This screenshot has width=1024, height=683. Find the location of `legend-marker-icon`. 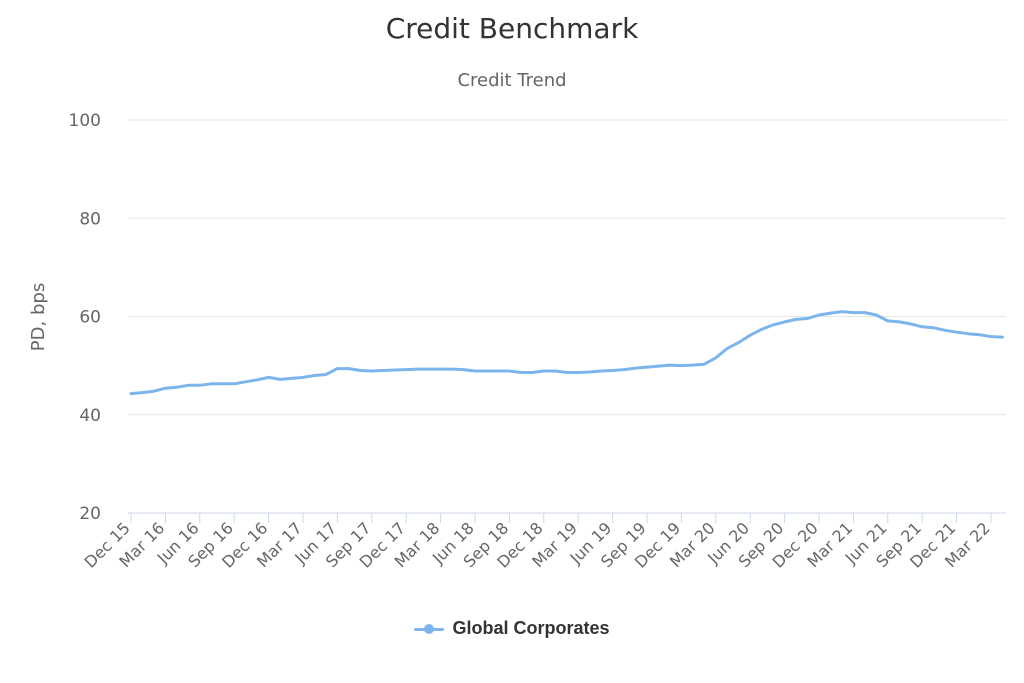

legend-marker-icon is located at coordinates (429, 629).